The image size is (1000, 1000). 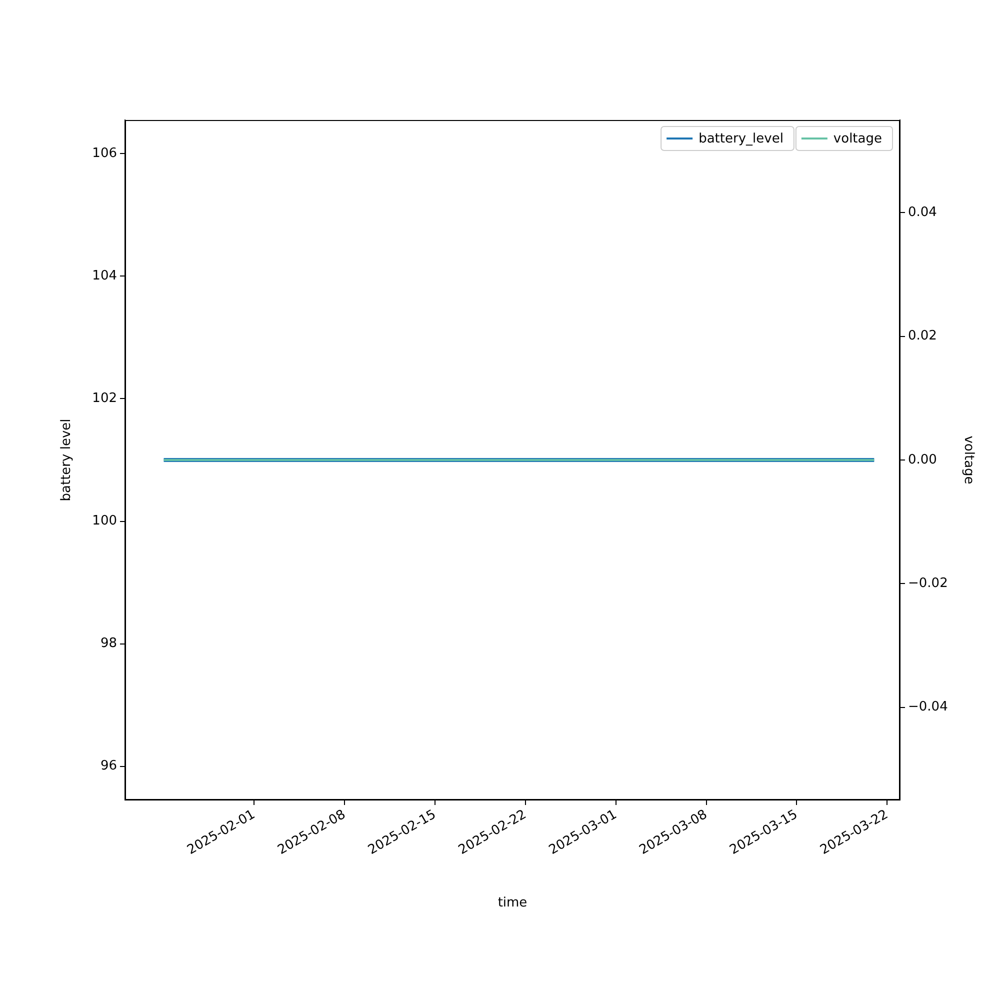 I want to click on y2-tick-label: 0.02, so click(x=922, y=336).